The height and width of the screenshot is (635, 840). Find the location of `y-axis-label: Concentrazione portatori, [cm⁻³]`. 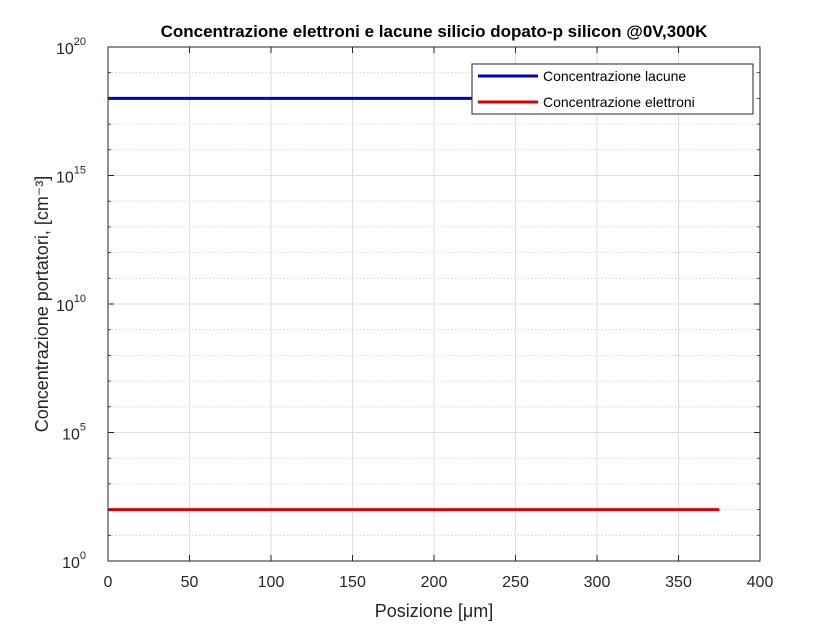

y-axis-label: Concentrazione portatori, [cm⁻³] is located at coordinates (42, 304).